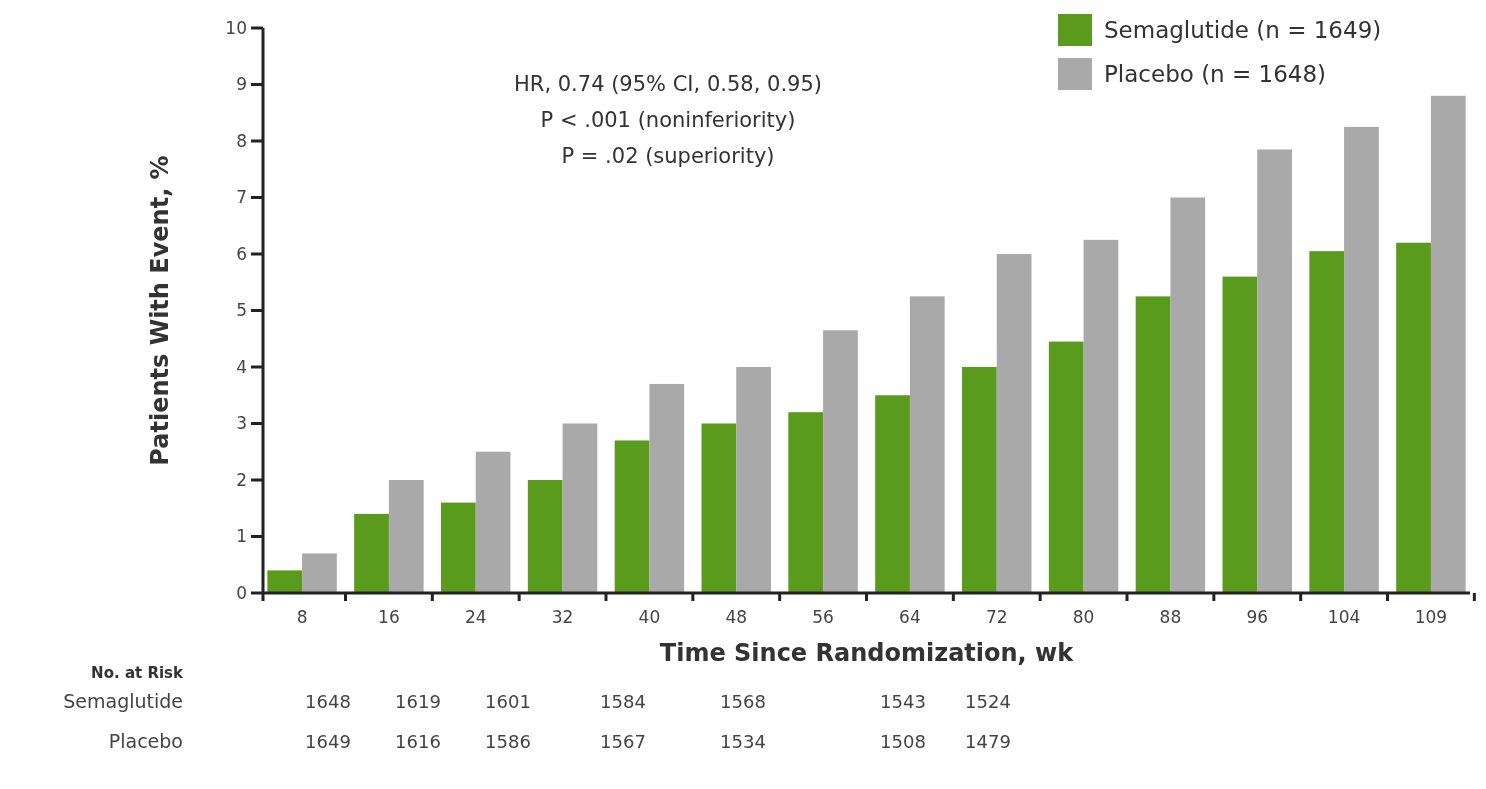 The width and height of the screenshot is (1486, 789). Describe the element at coordinates (649, 617) in the screenshot. I see `x-tick-label: 40` at that location.